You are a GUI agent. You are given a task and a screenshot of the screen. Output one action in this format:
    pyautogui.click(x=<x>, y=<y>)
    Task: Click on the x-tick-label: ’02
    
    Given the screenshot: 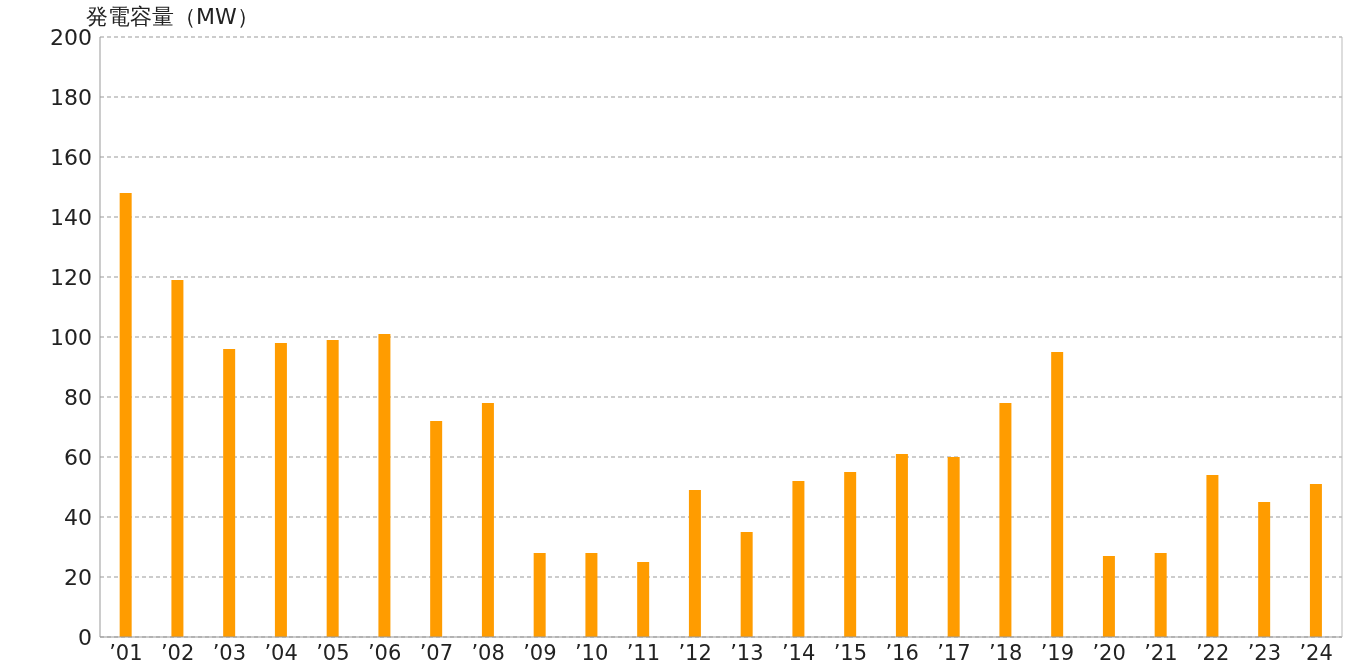 What is the action you would take?
    pyautogui.click(x=177, y=652)
    